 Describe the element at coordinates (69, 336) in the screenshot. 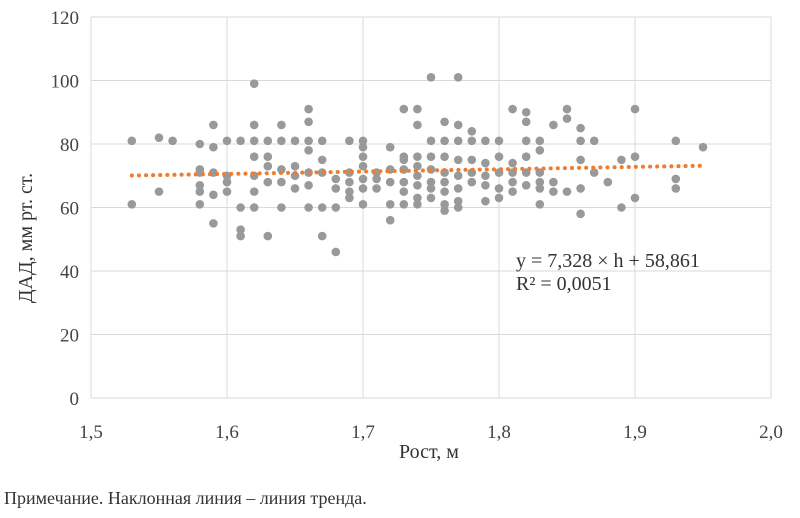

I see `y-tick-label: 20` at that location.